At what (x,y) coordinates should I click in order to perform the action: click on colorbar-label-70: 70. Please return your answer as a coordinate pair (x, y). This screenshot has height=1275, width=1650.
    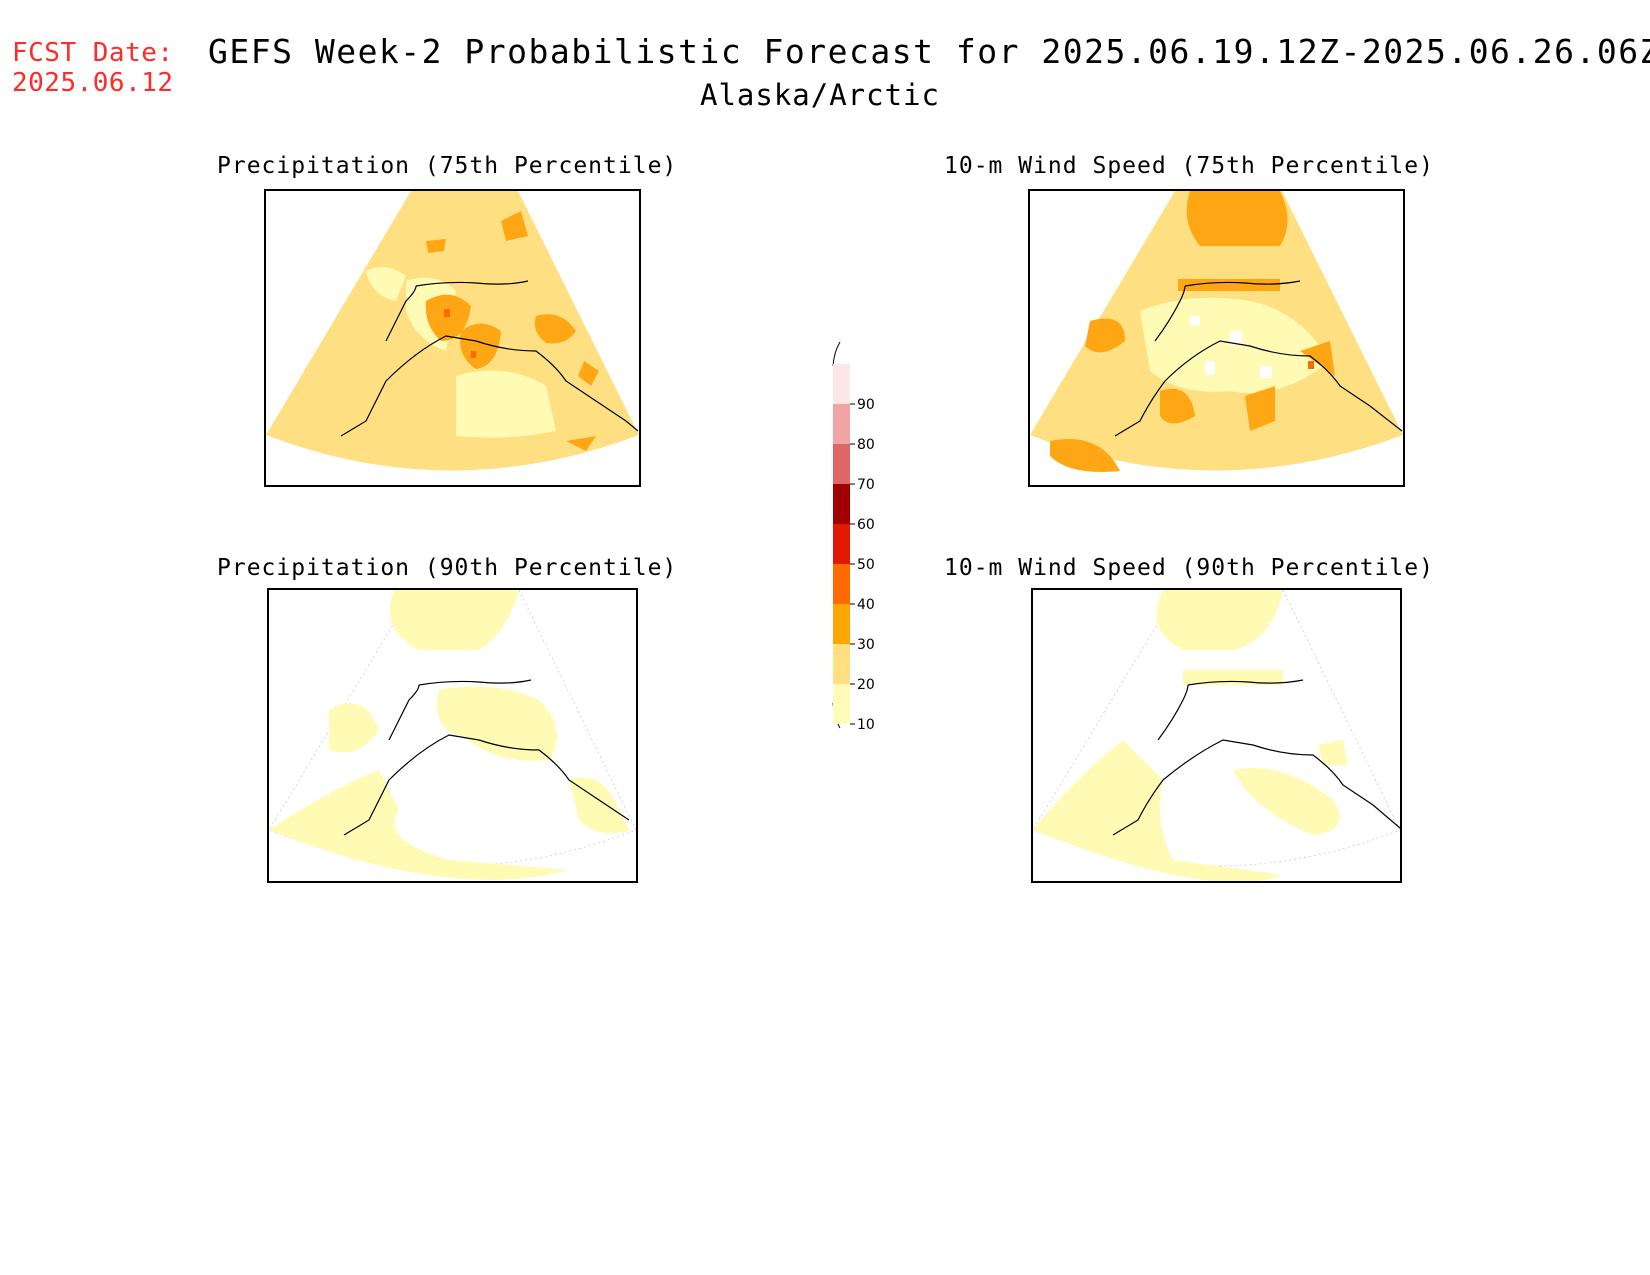
    Looking at the image, I should click on (866, 485).